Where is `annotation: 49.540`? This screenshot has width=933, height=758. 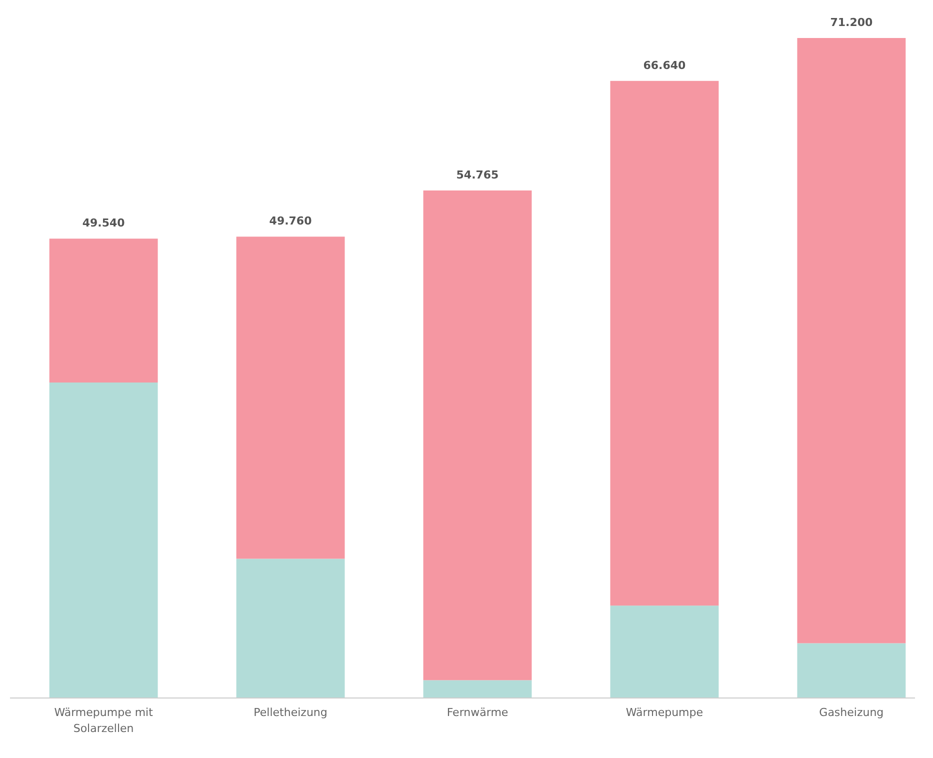
annotation: 49.540 is located at coordinates (104, 223).